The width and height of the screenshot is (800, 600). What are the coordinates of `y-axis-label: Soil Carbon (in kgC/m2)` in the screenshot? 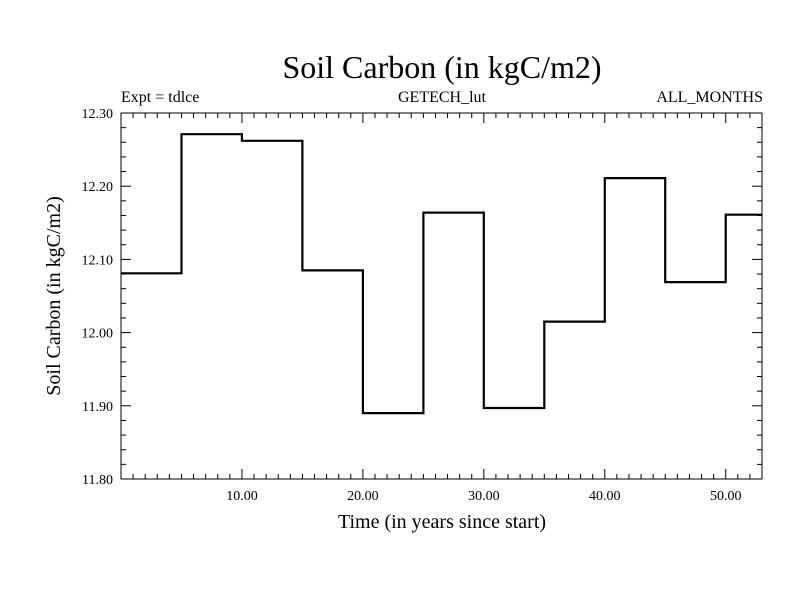 It's located at (54, 295).